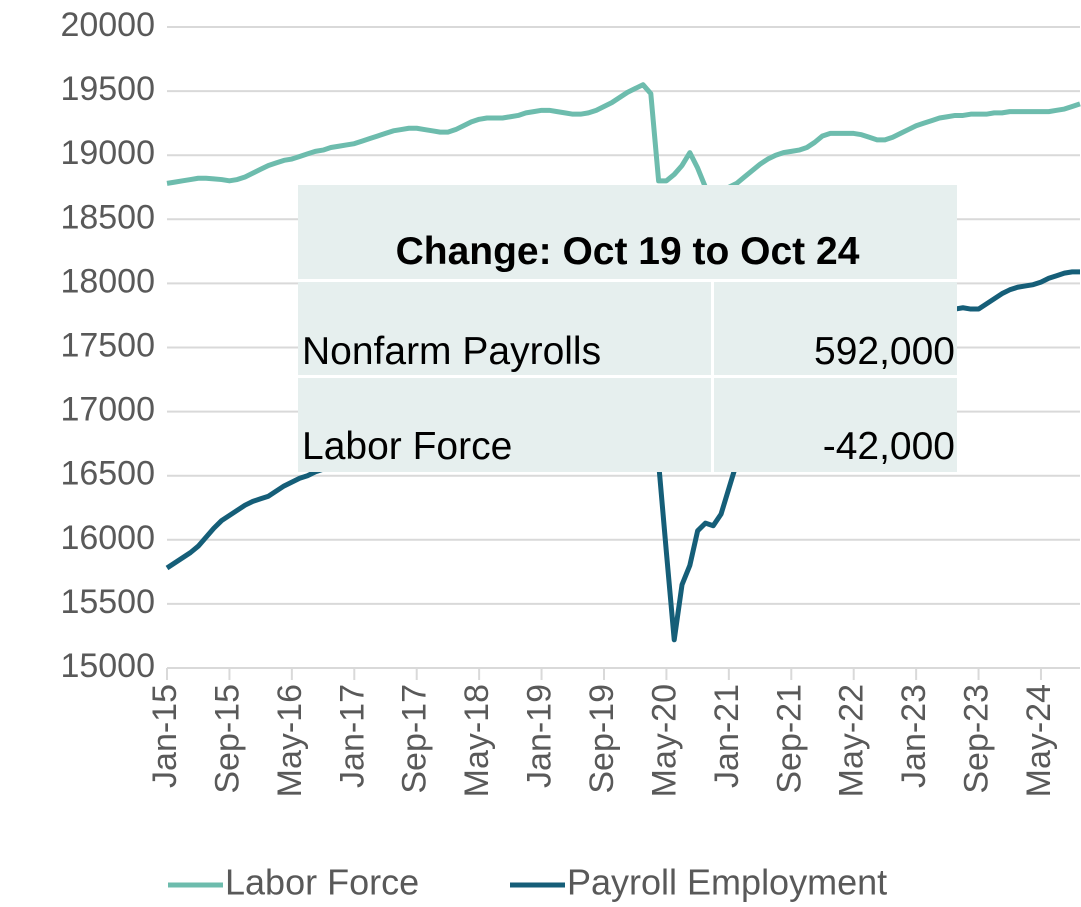 The height and width of the screenshot is (907, 1081). I want to click on x-tick-label: Sep-21, so click(789, 739).